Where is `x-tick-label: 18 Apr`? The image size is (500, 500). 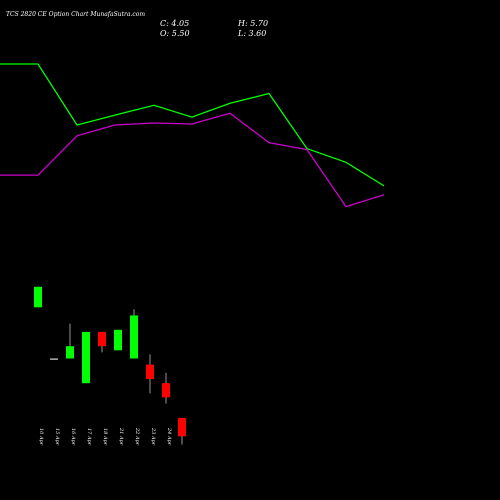
x-tick-label: 18 Apr is located at coordinates (105, 437).